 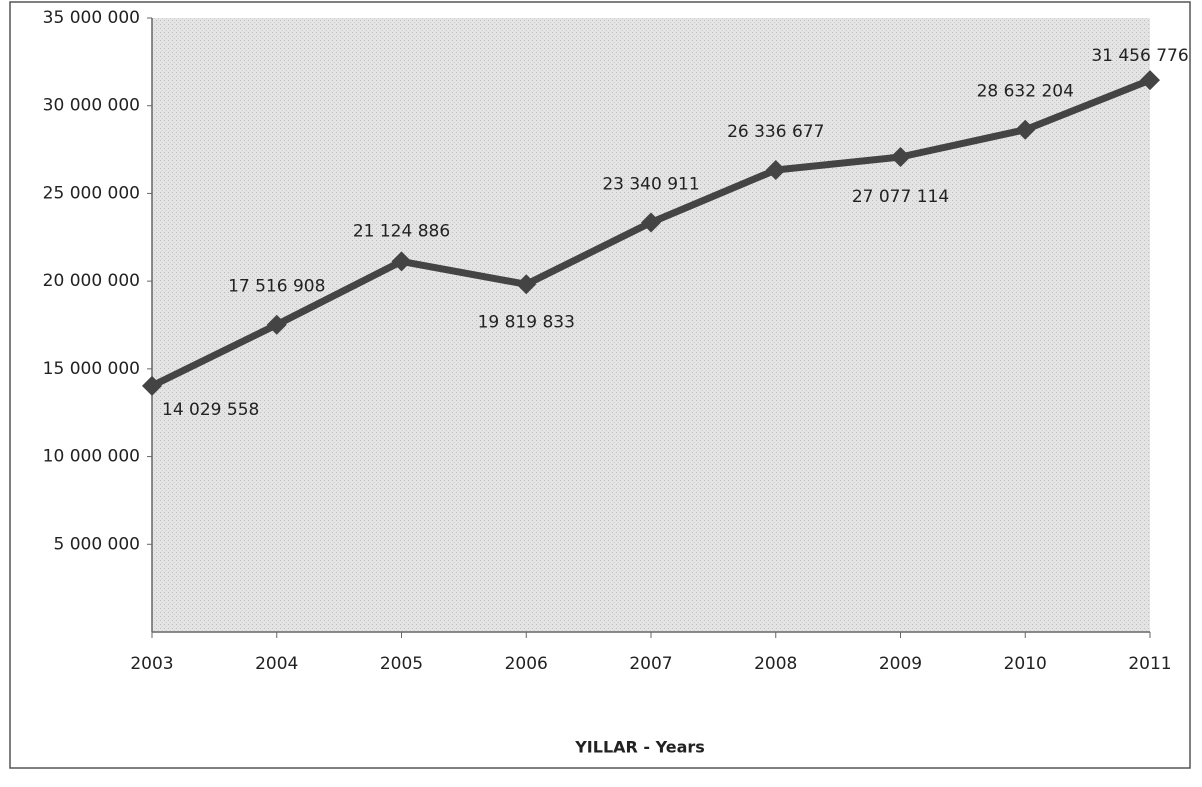 What do you see at coordinates (91, 106) in the screenshot?
I see `y-tick-label: 30 000 000` at bounding box center [91, 106].